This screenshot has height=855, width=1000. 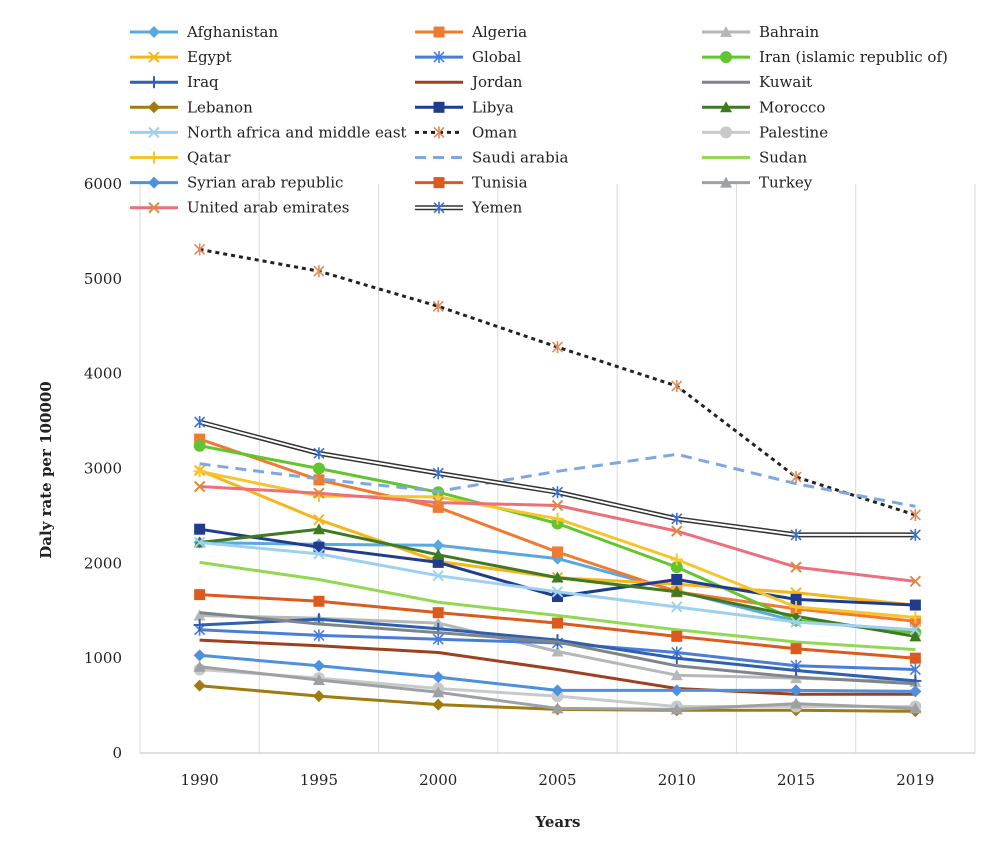 I want to click on series-qatar, so click(x=557, y=544).